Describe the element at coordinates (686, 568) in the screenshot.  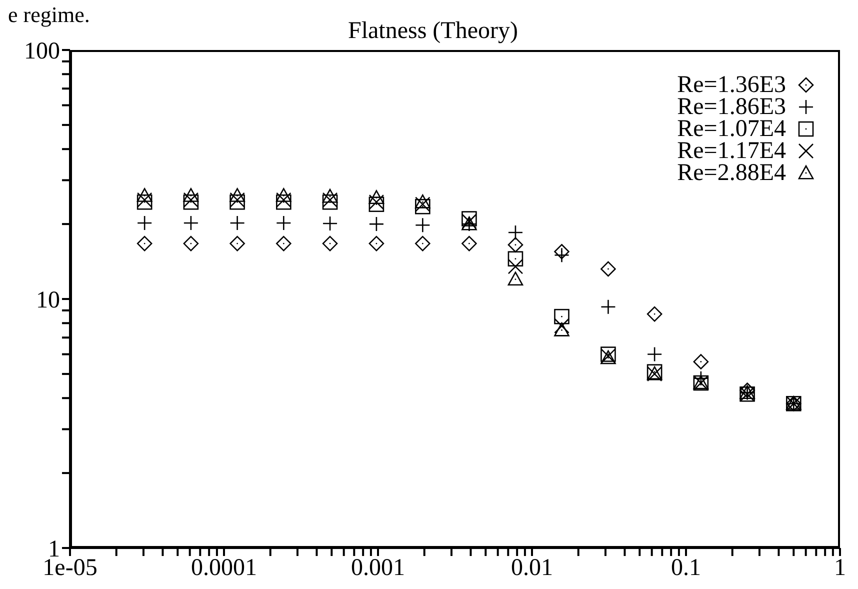
I see `x-tick-label: 0.1` at that location.